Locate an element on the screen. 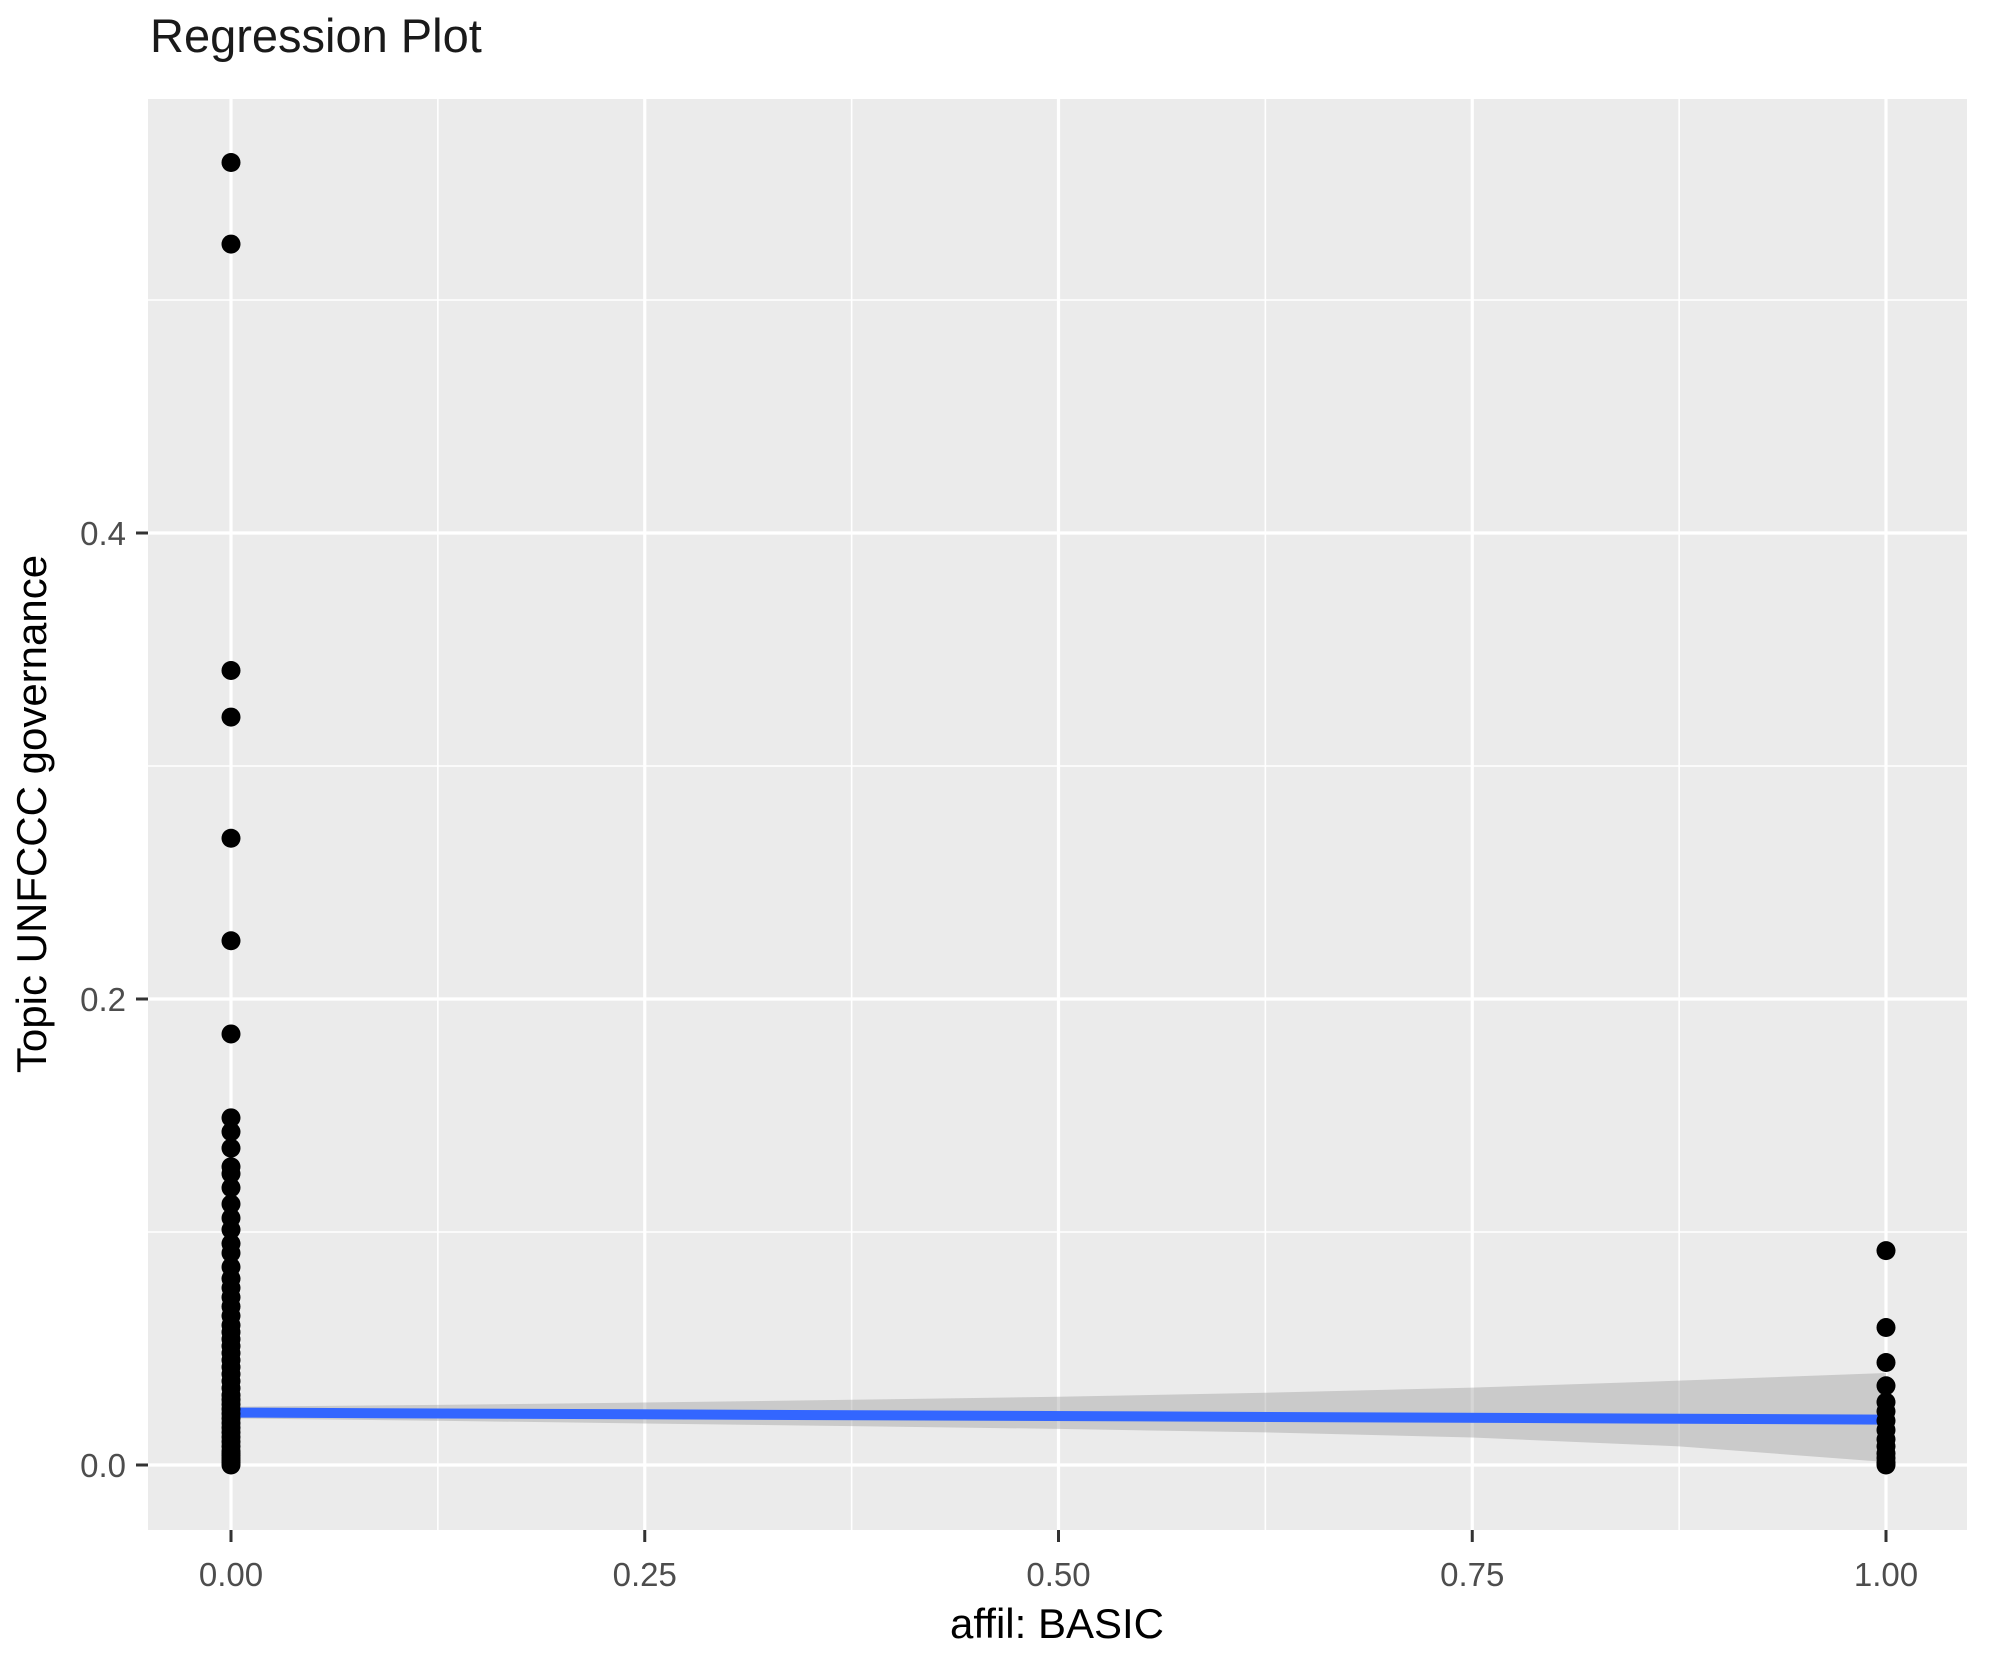 This screenshot has width=1990, height=1665. y-axis-title: Topic UNFCCC governance is located at coordinates (31, 814).